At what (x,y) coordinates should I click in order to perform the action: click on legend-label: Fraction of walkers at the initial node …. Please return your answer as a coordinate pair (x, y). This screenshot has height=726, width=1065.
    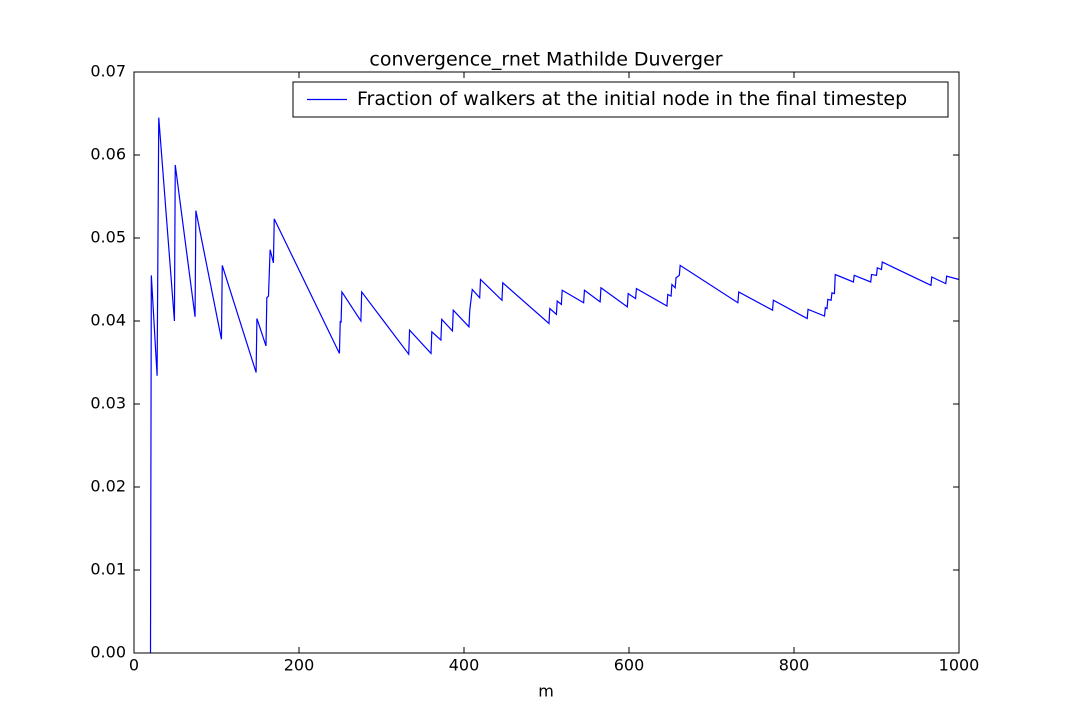
    Looking at the image, I should click on (632, 99).